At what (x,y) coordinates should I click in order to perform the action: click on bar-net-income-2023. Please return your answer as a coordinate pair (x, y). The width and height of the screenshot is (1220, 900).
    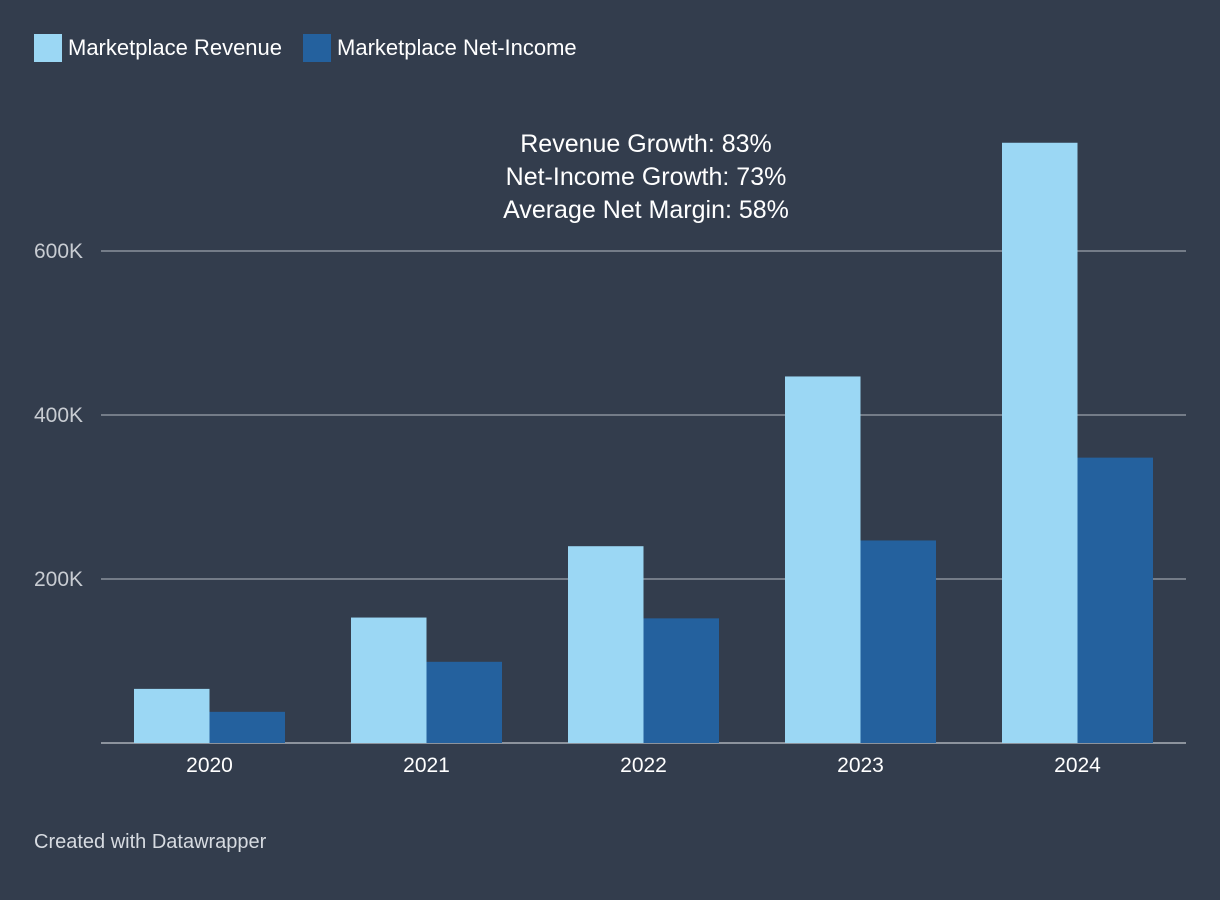
    Looking at the image, I should click on (898, 641).